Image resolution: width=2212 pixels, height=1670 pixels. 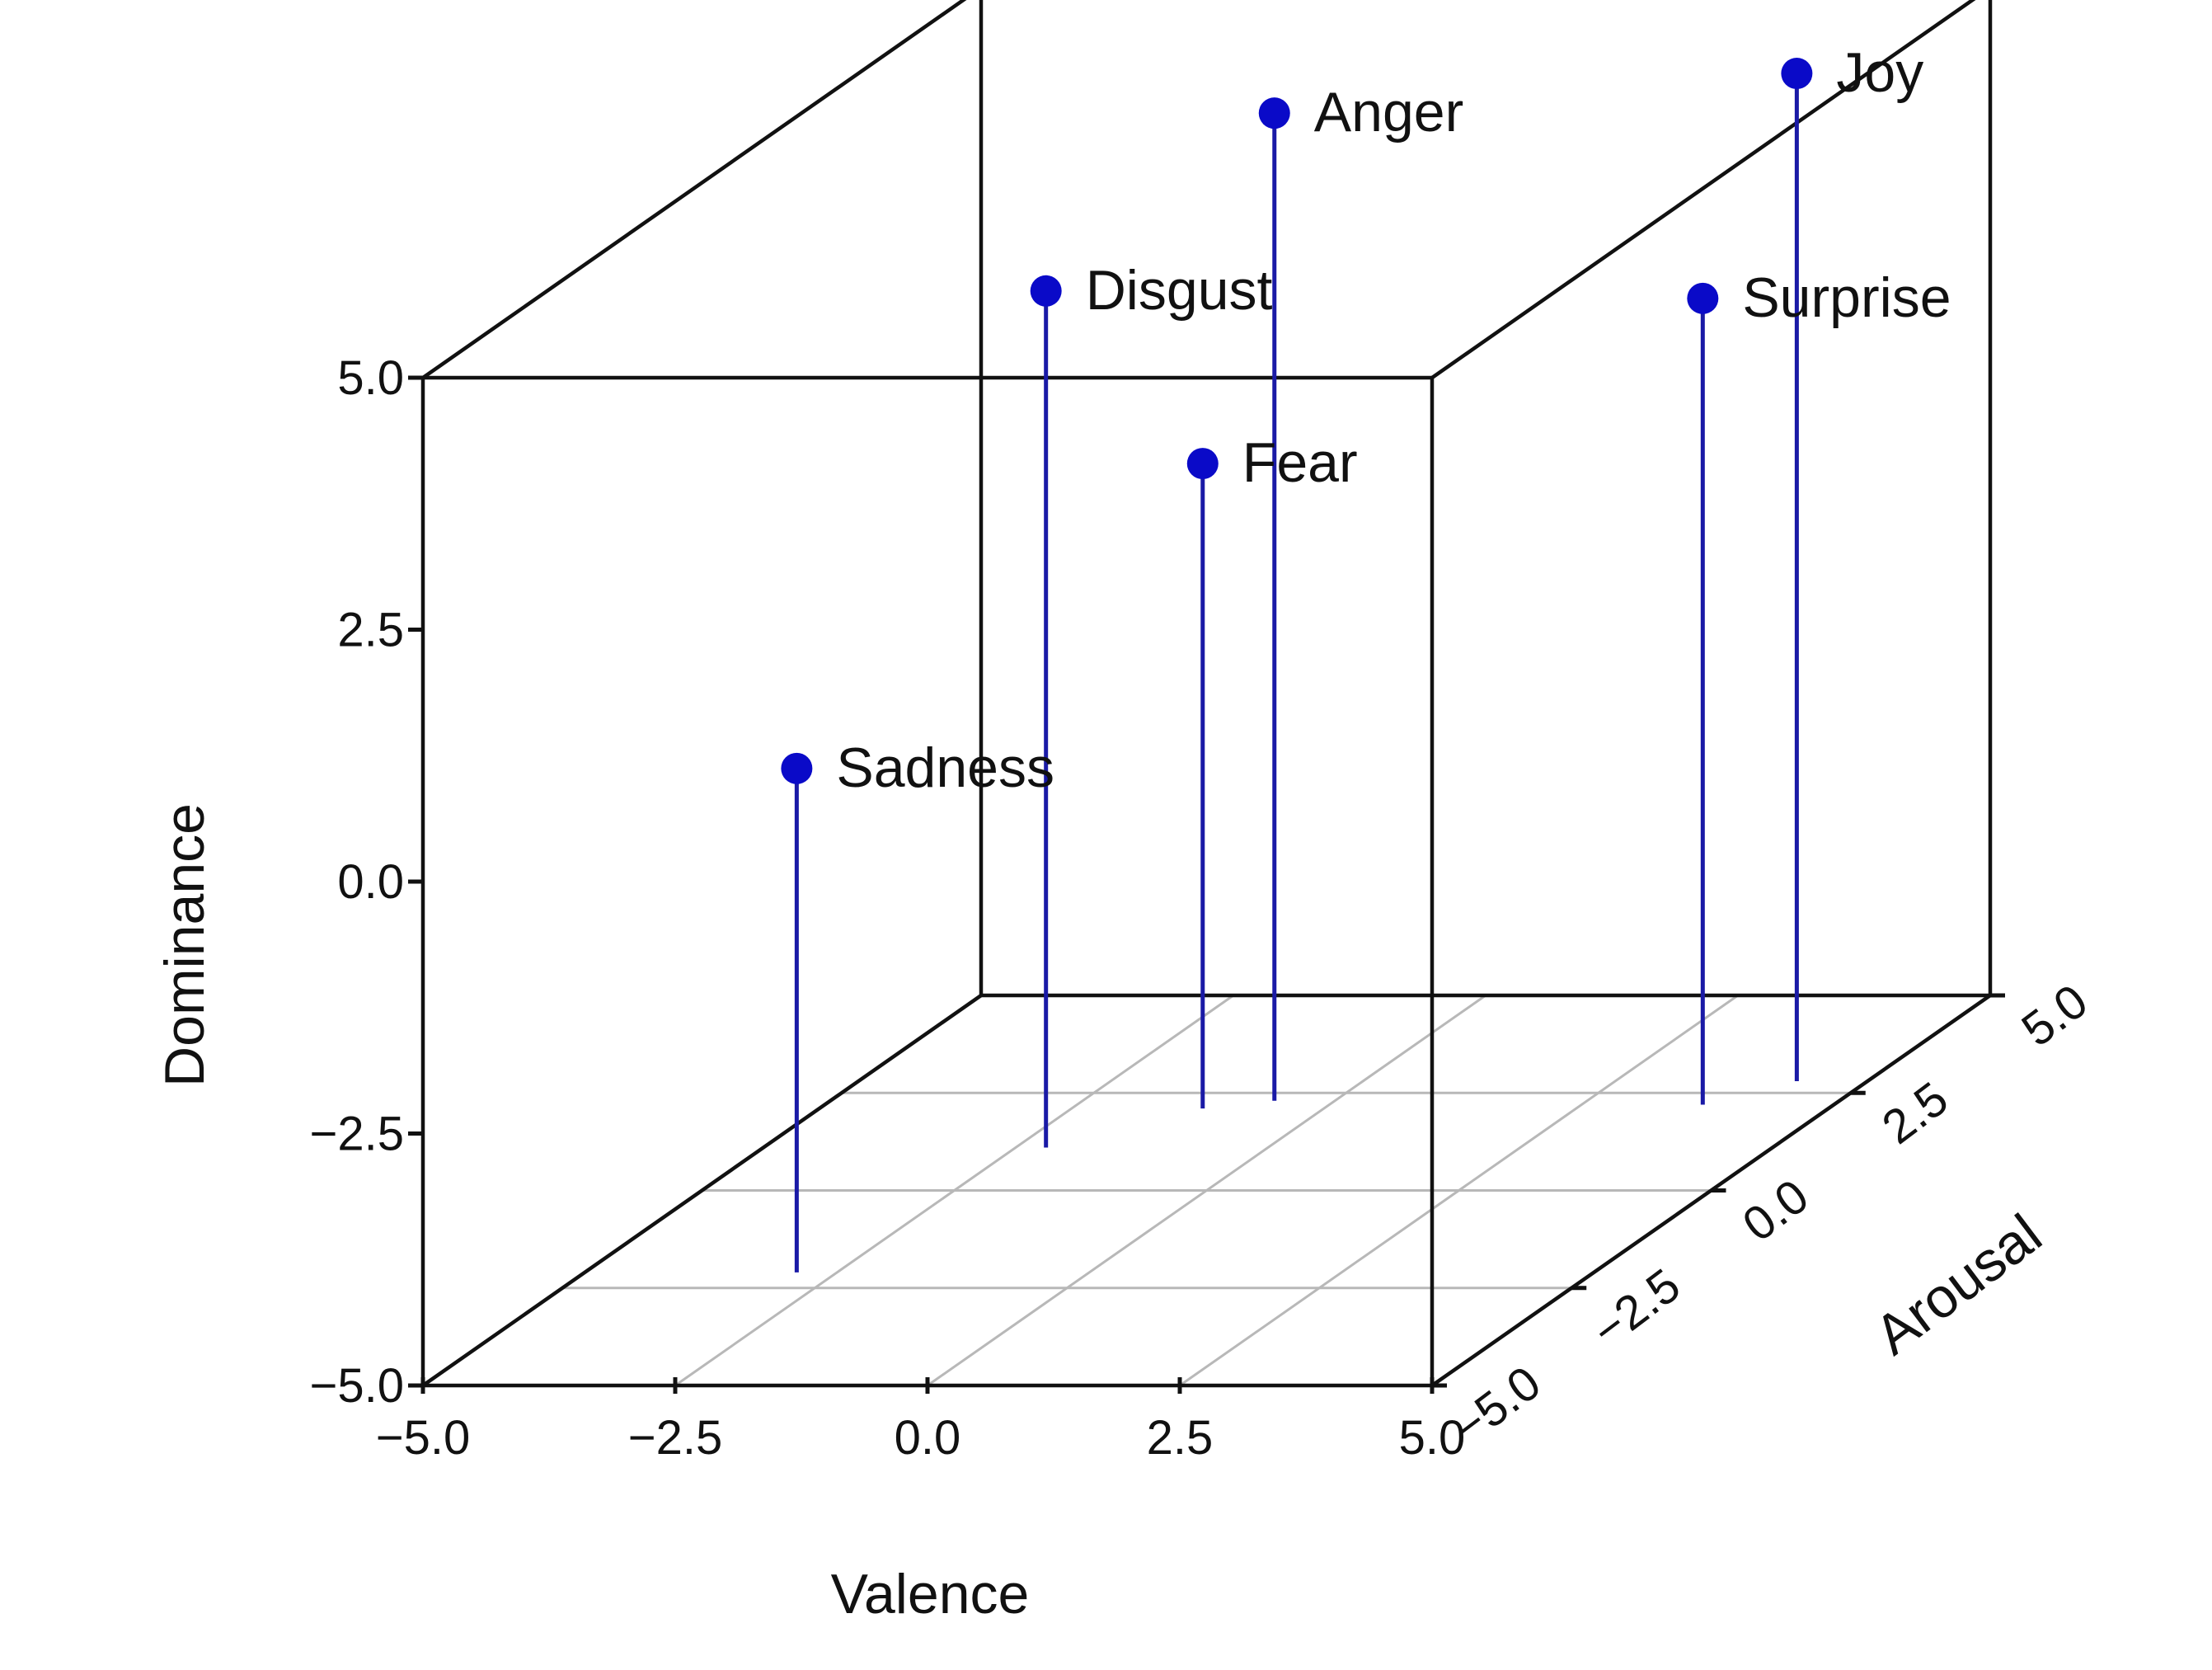 I want to click on point-label: Disgust, so click(x=1179, y=290).